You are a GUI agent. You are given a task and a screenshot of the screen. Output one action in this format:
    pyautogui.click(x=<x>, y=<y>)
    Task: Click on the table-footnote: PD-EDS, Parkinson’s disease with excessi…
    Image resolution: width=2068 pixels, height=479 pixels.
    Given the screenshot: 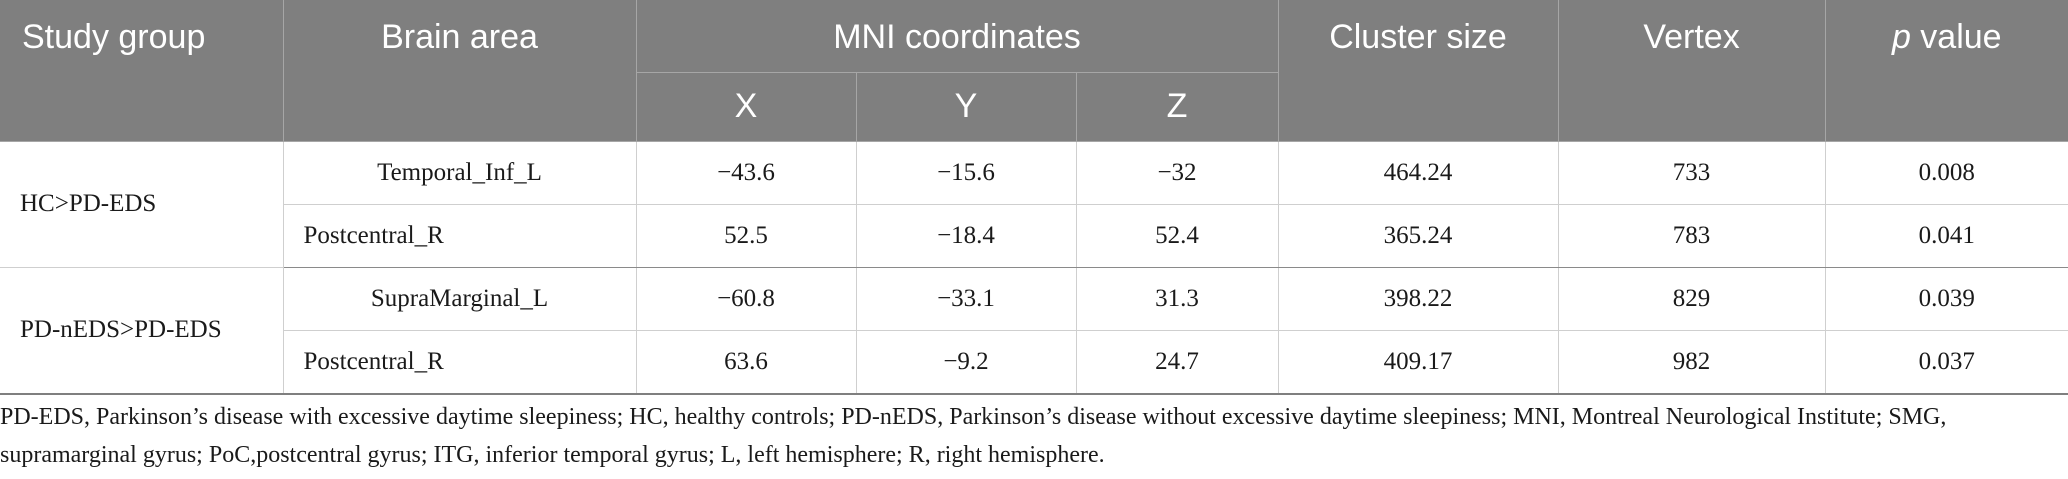 What is the action you would take?
    pyautogui.click(x=973, y=436)
    